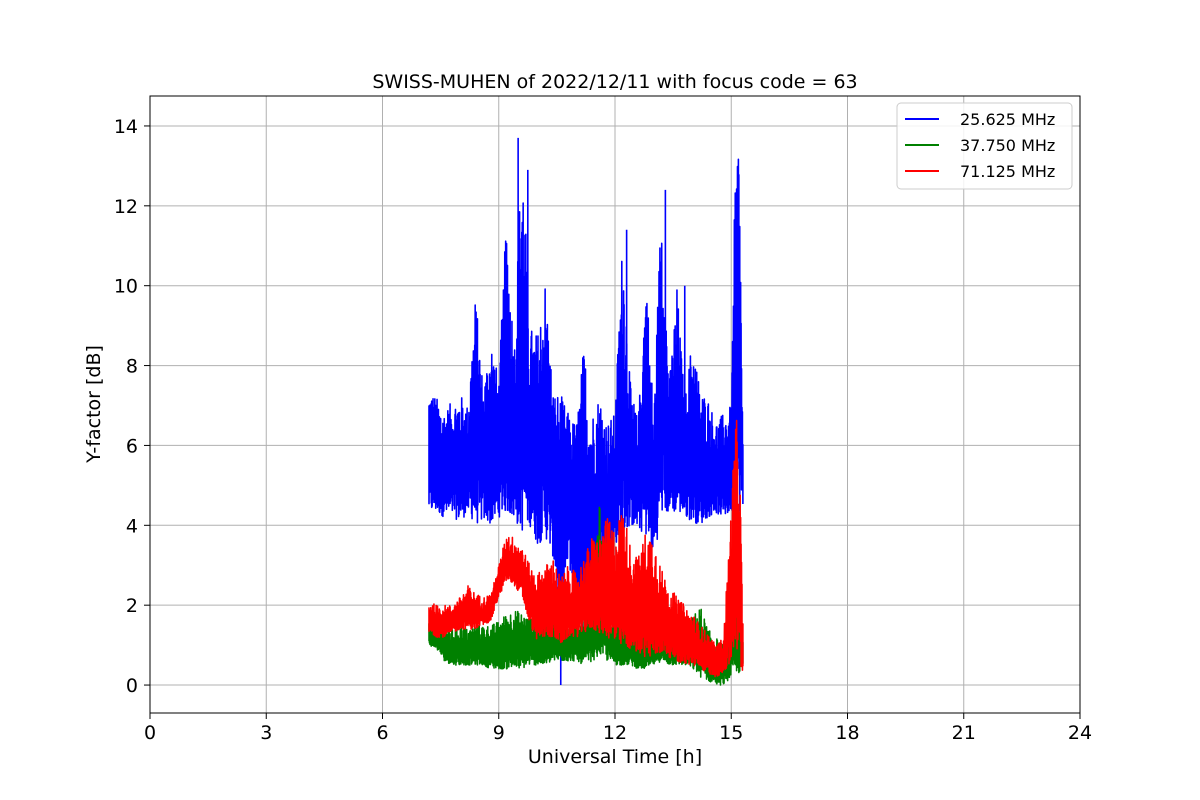 This screenshot has height=800, width=1200. What do you see at coordinates (132, 526) in the screenshot?
I see `y-tick-label: 4` at bounding box center [132, 526].